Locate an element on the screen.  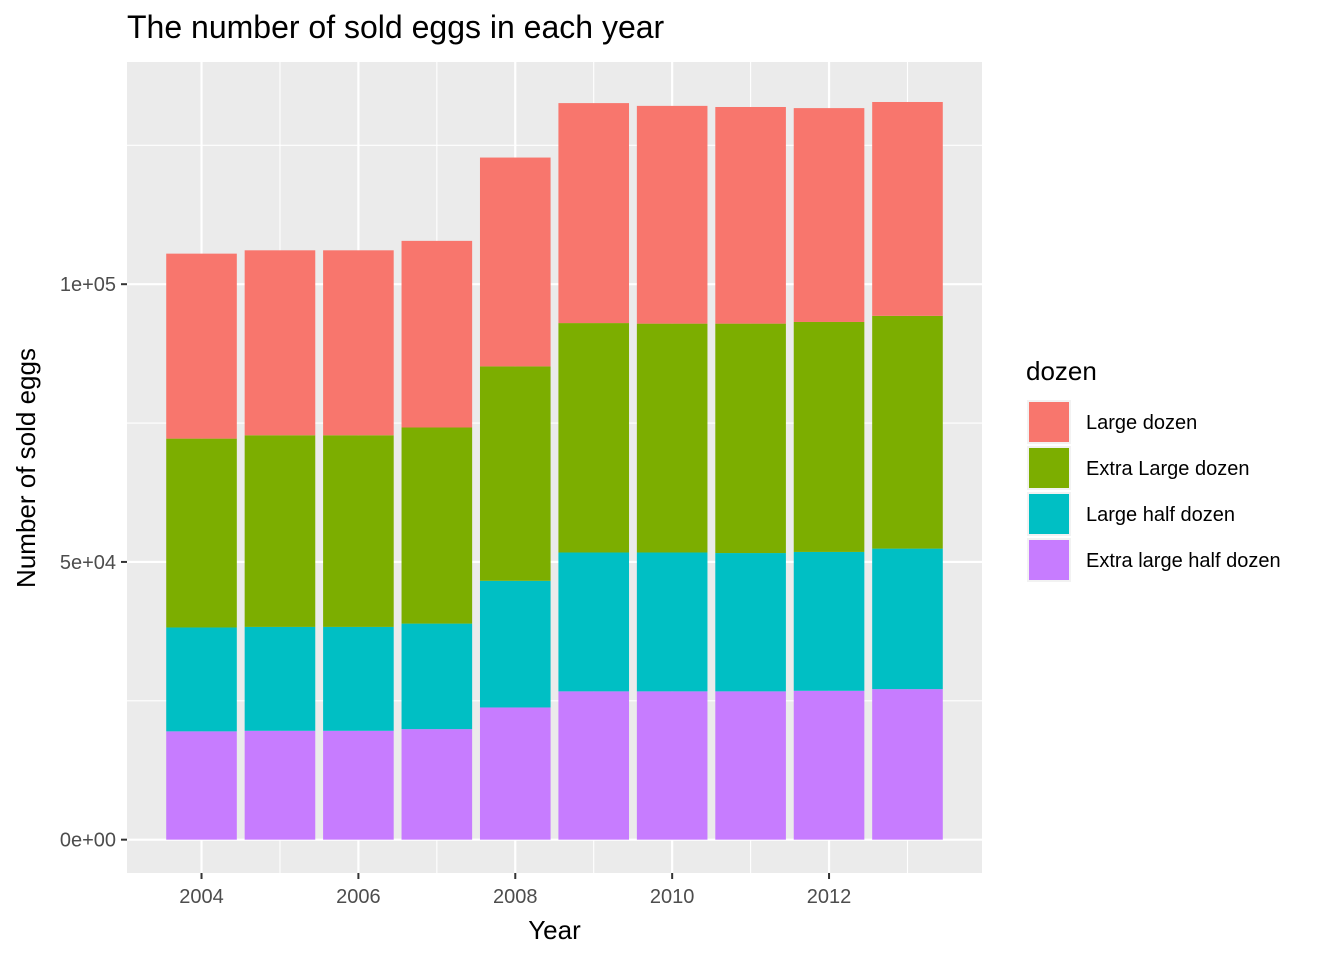
x-axis: 2004 2006 2008 2010 2012 is located at coordinates (515, 890).